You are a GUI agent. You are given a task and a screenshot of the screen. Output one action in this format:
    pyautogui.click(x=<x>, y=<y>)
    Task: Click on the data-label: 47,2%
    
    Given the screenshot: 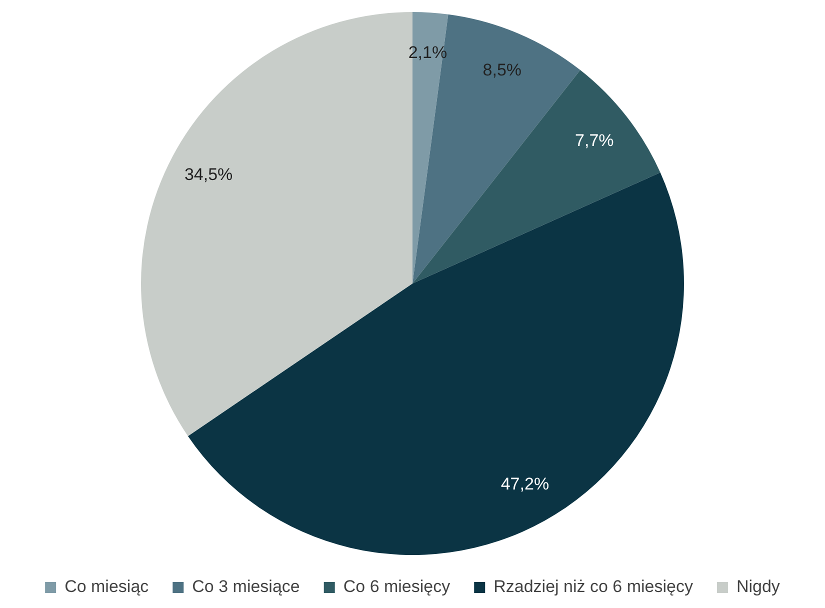 What is the action you would take?
    pyautogui.click(x=525, y=484)
    